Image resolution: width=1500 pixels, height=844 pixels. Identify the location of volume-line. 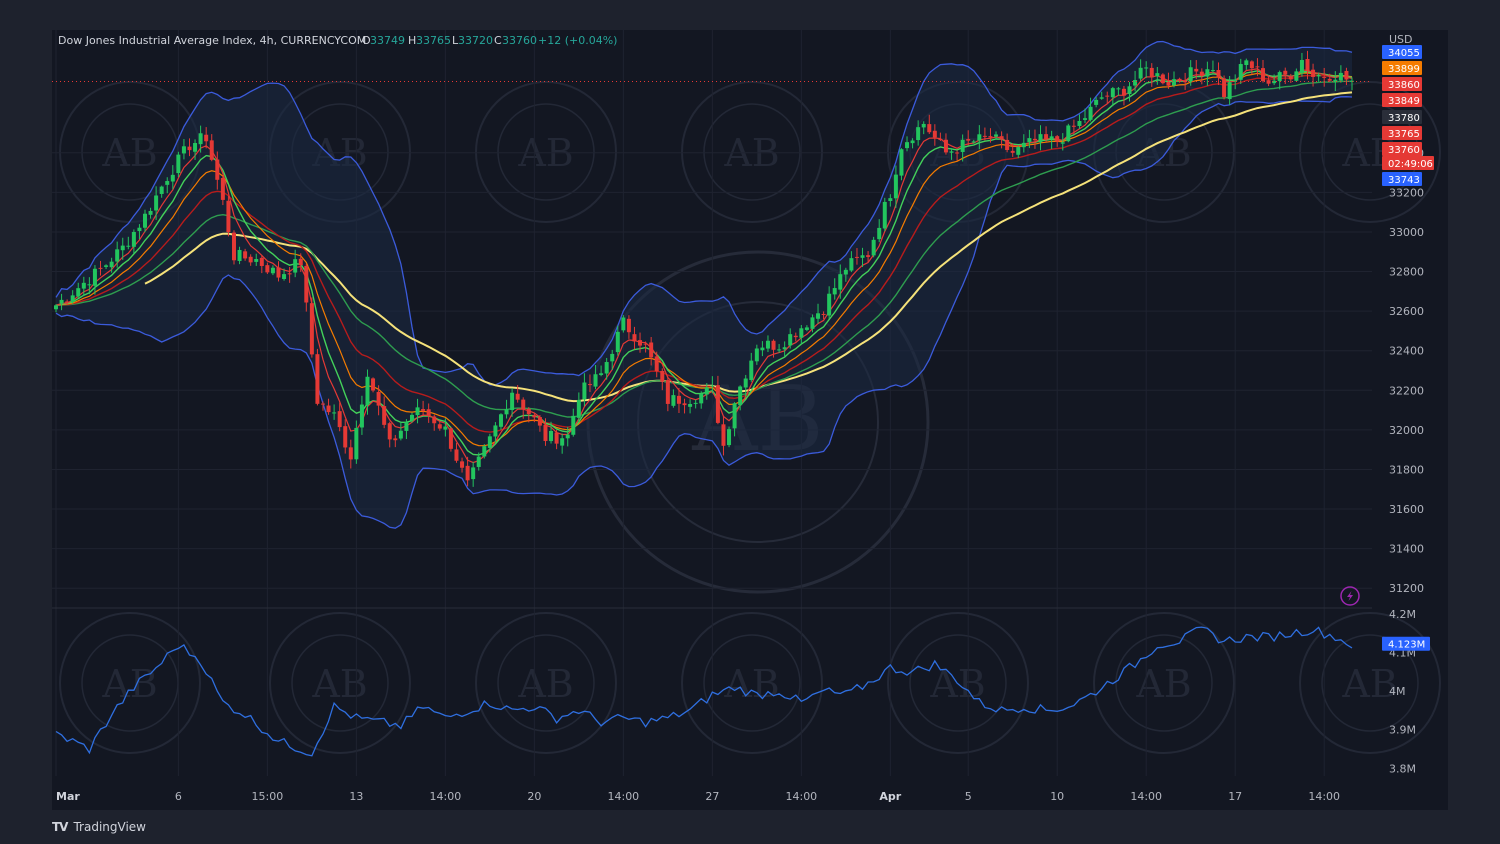
(704, 691).